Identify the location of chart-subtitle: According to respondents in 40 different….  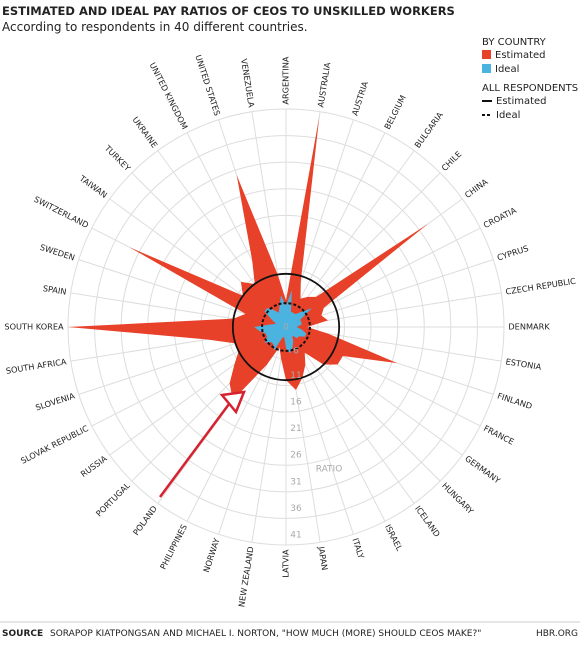
(155, 27).